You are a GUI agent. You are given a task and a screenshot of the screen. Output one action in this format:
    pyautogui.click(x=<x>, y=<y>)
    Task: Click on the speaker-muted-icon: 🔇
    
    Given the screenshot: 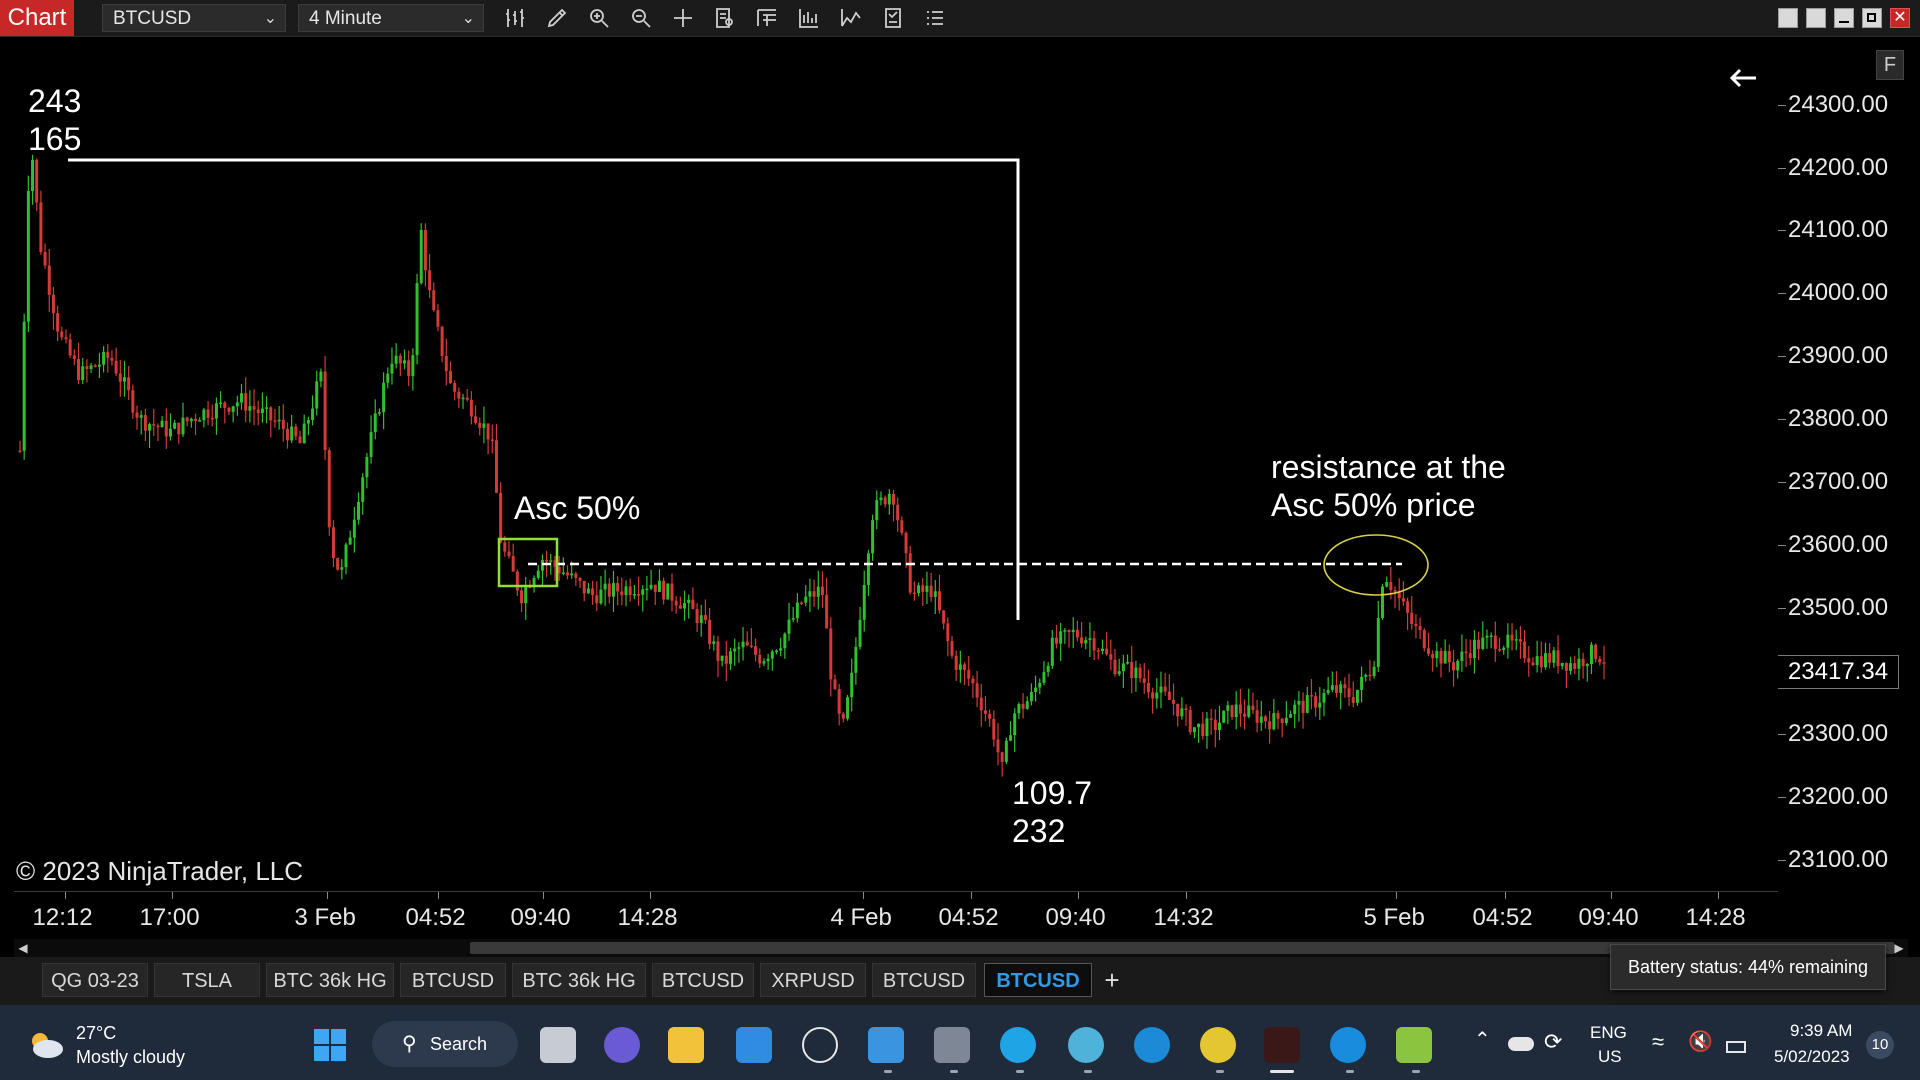 What is the action you would take?
    pyautogui.click(x=1700, y=1042)
    